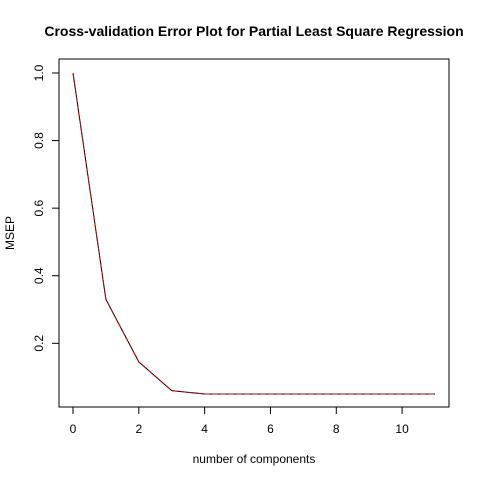  Describe the element at coordinates (204, 429) in the screenshot. I see `x-tick-label: 4` at that location.